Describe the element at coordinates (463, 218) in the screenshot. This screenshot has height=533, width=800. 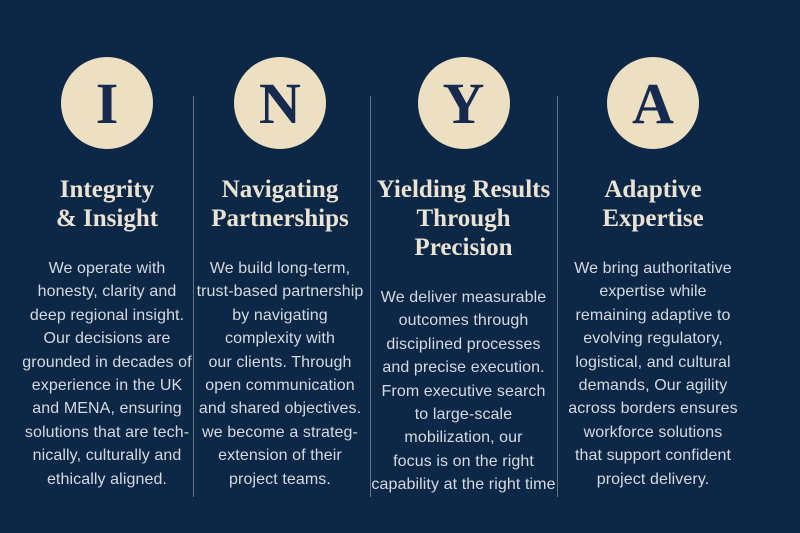
I see `column-heading-precision: Yielding Results Through Precision` at that location.